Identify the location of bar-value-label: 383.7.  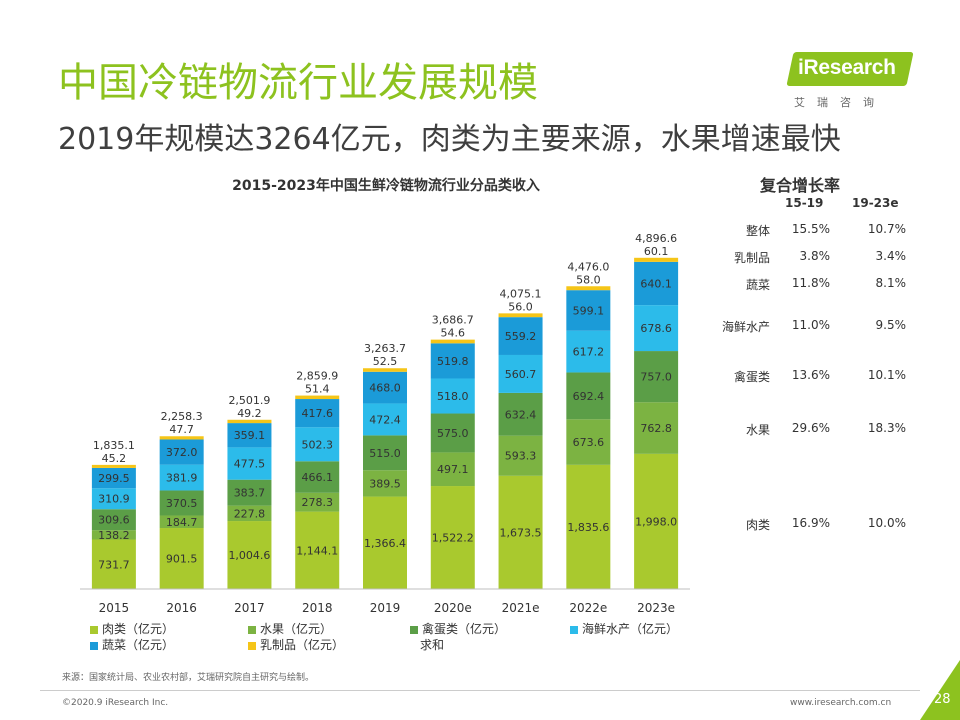
(250, 493).